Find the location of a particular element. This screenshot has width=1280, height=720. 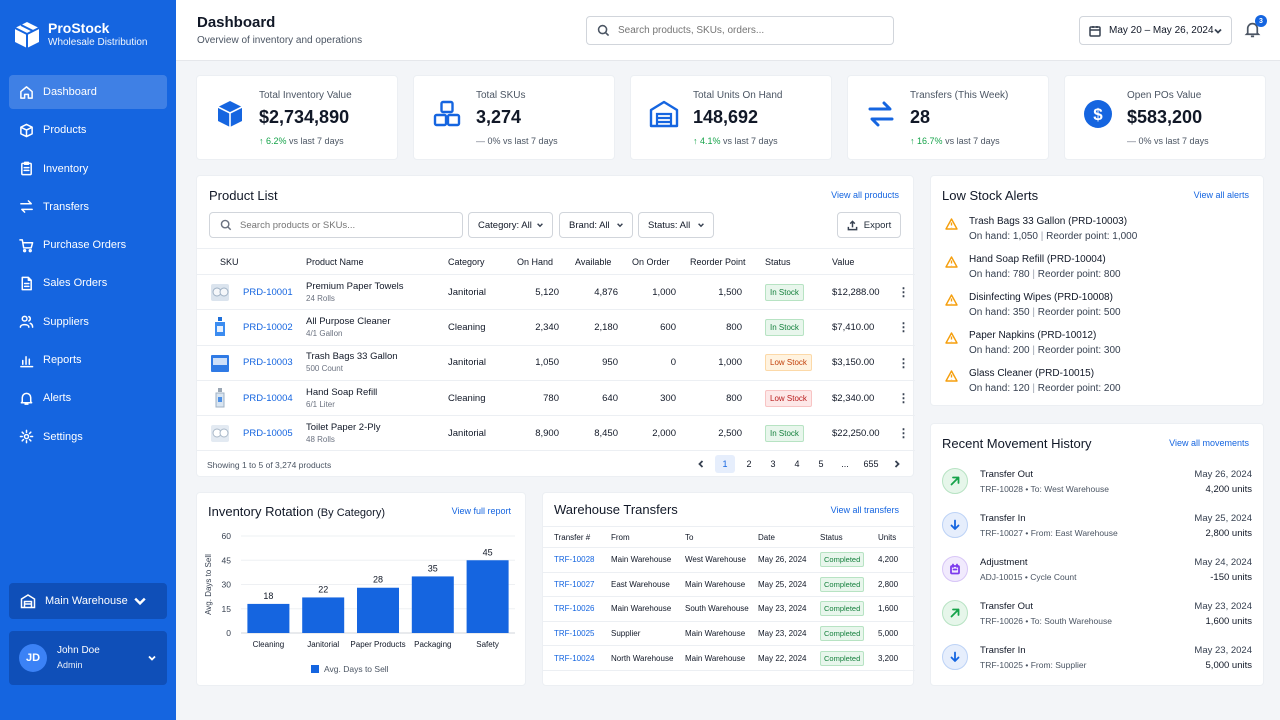

page-button: 4 is located at coordinates (797, 464).